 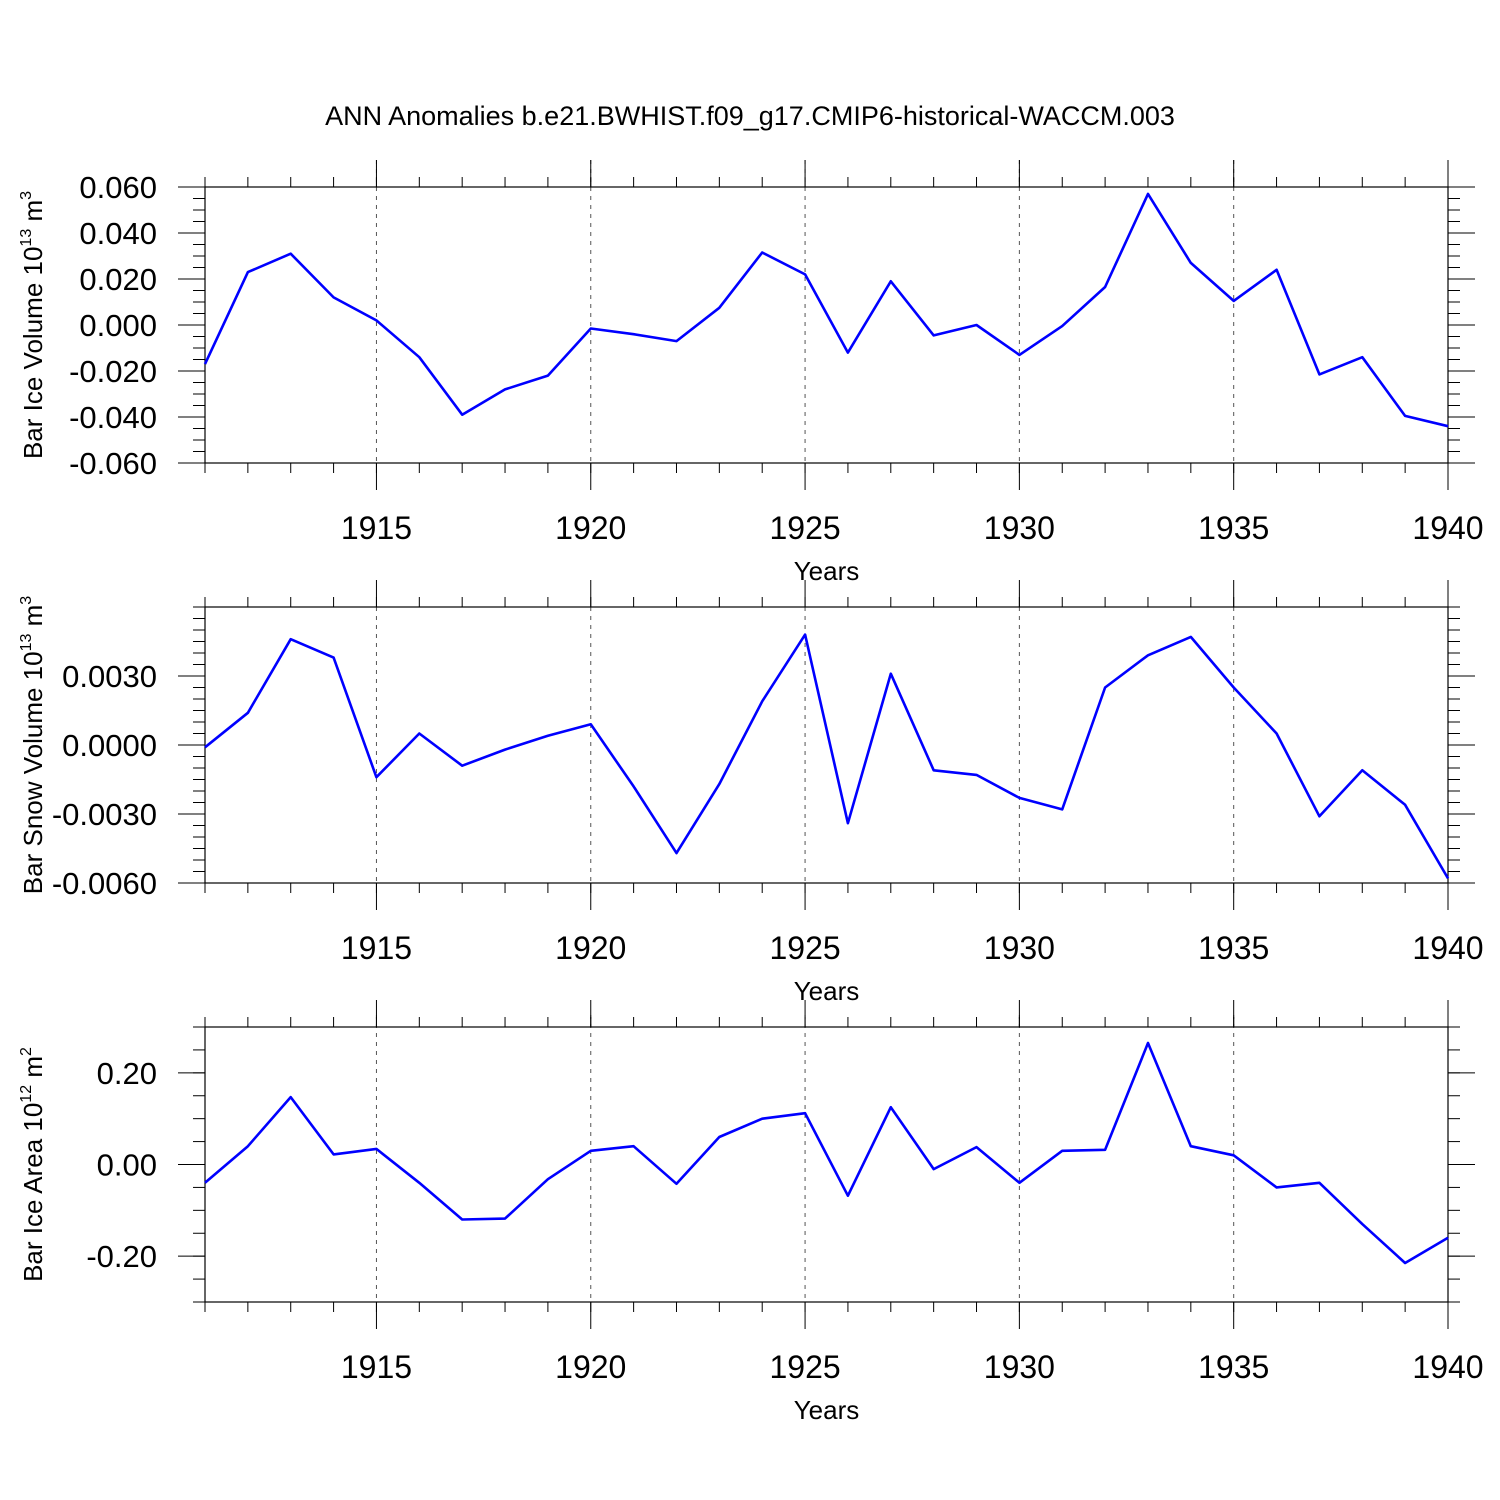 What do you see at coordinates (127, 1165) in the screenshot?
I see `y-tick-label: 0.00` at bounding box center [127, 1165].